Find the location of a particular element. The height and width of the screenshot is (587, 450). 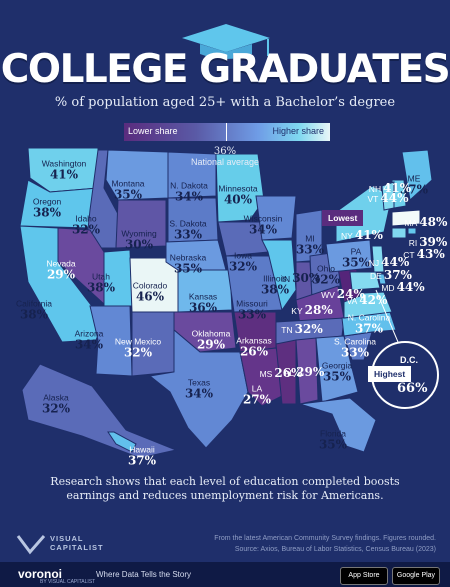

national-average: 36% National average is located at coordinates (225, 156).